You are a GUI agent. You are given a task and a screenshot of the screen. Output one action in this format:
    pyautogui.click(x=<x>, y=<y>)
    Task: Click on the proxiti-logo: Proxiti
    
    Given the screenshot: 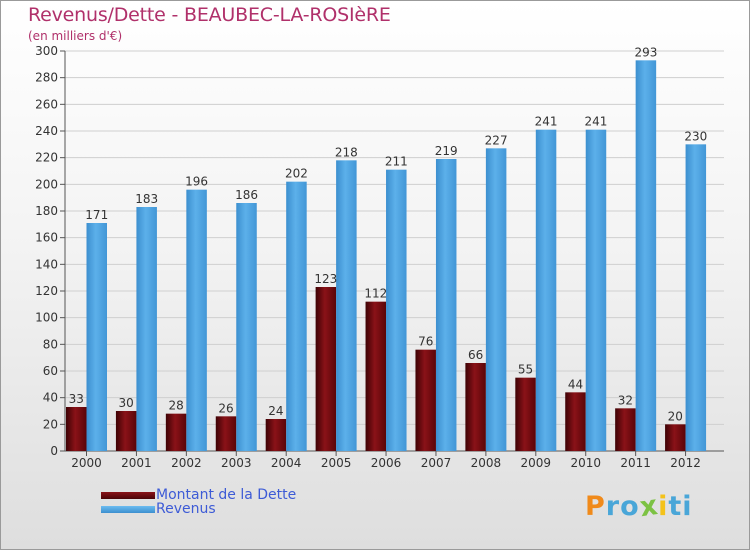 What is the action you would take?
    pyautogui.click(x=639, y=506)
    